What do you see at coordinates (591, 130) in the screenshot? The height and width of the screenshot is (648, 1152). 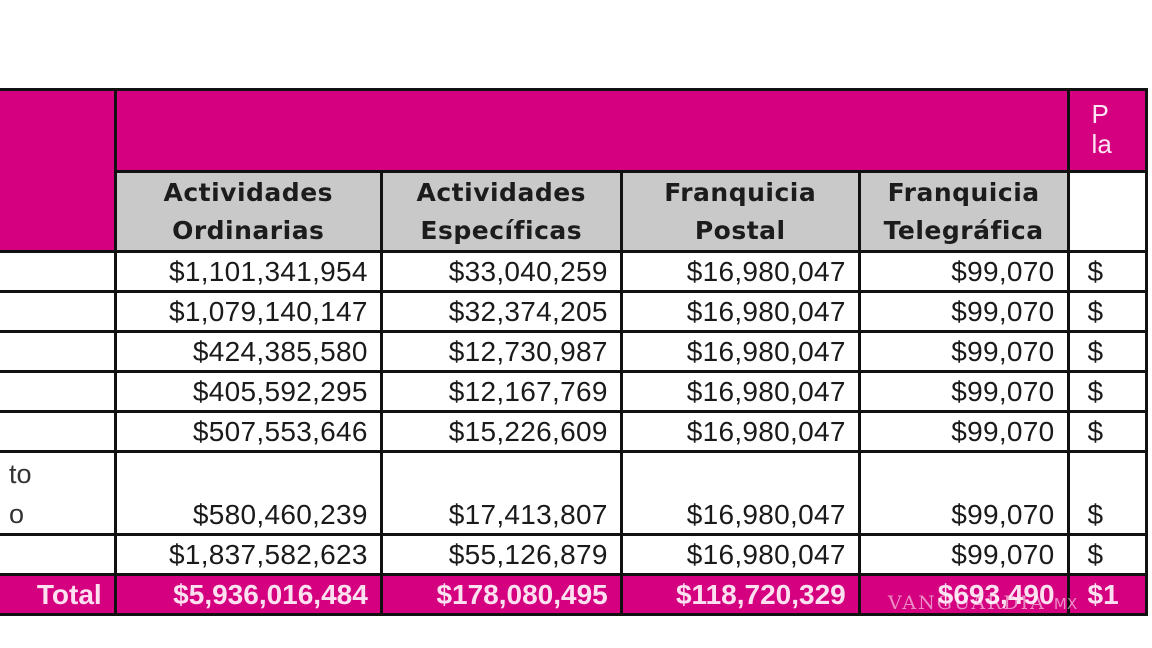 I see `group-header` at bounding box center [591, 130].